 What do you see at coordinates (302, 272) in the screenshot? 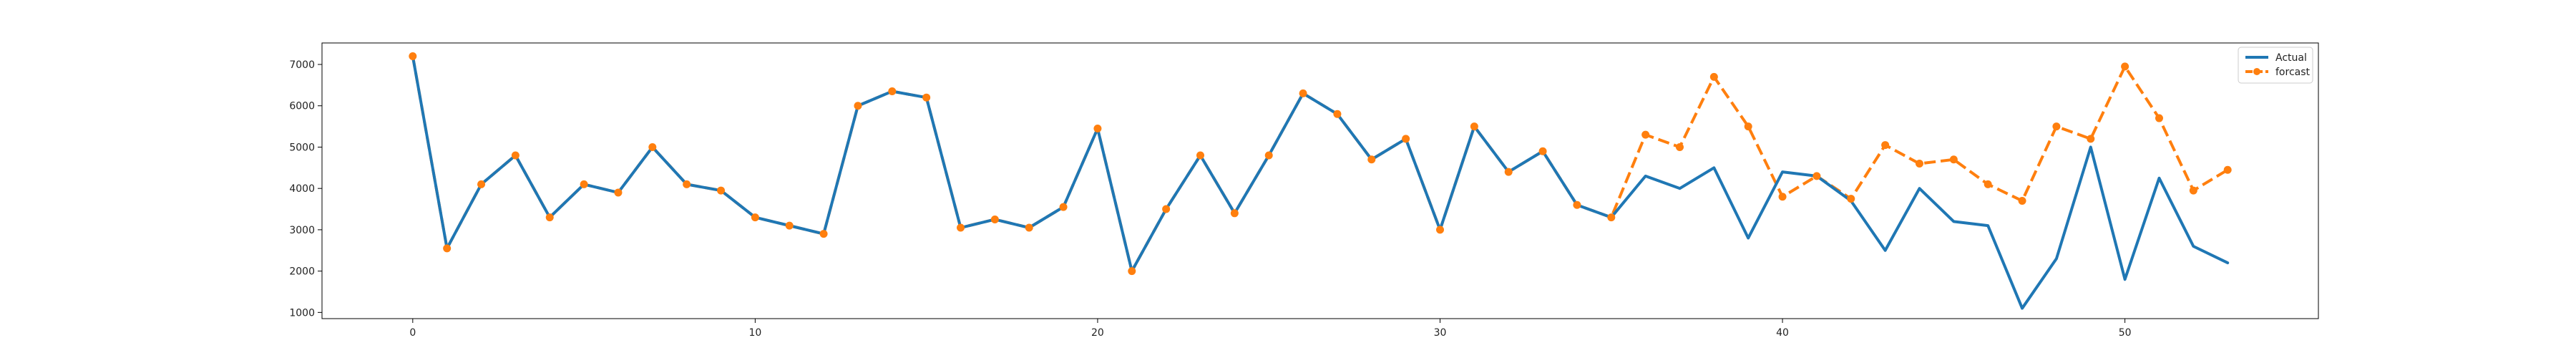
I see `y-tick-label: 2000` at bounding box center [302, 272].